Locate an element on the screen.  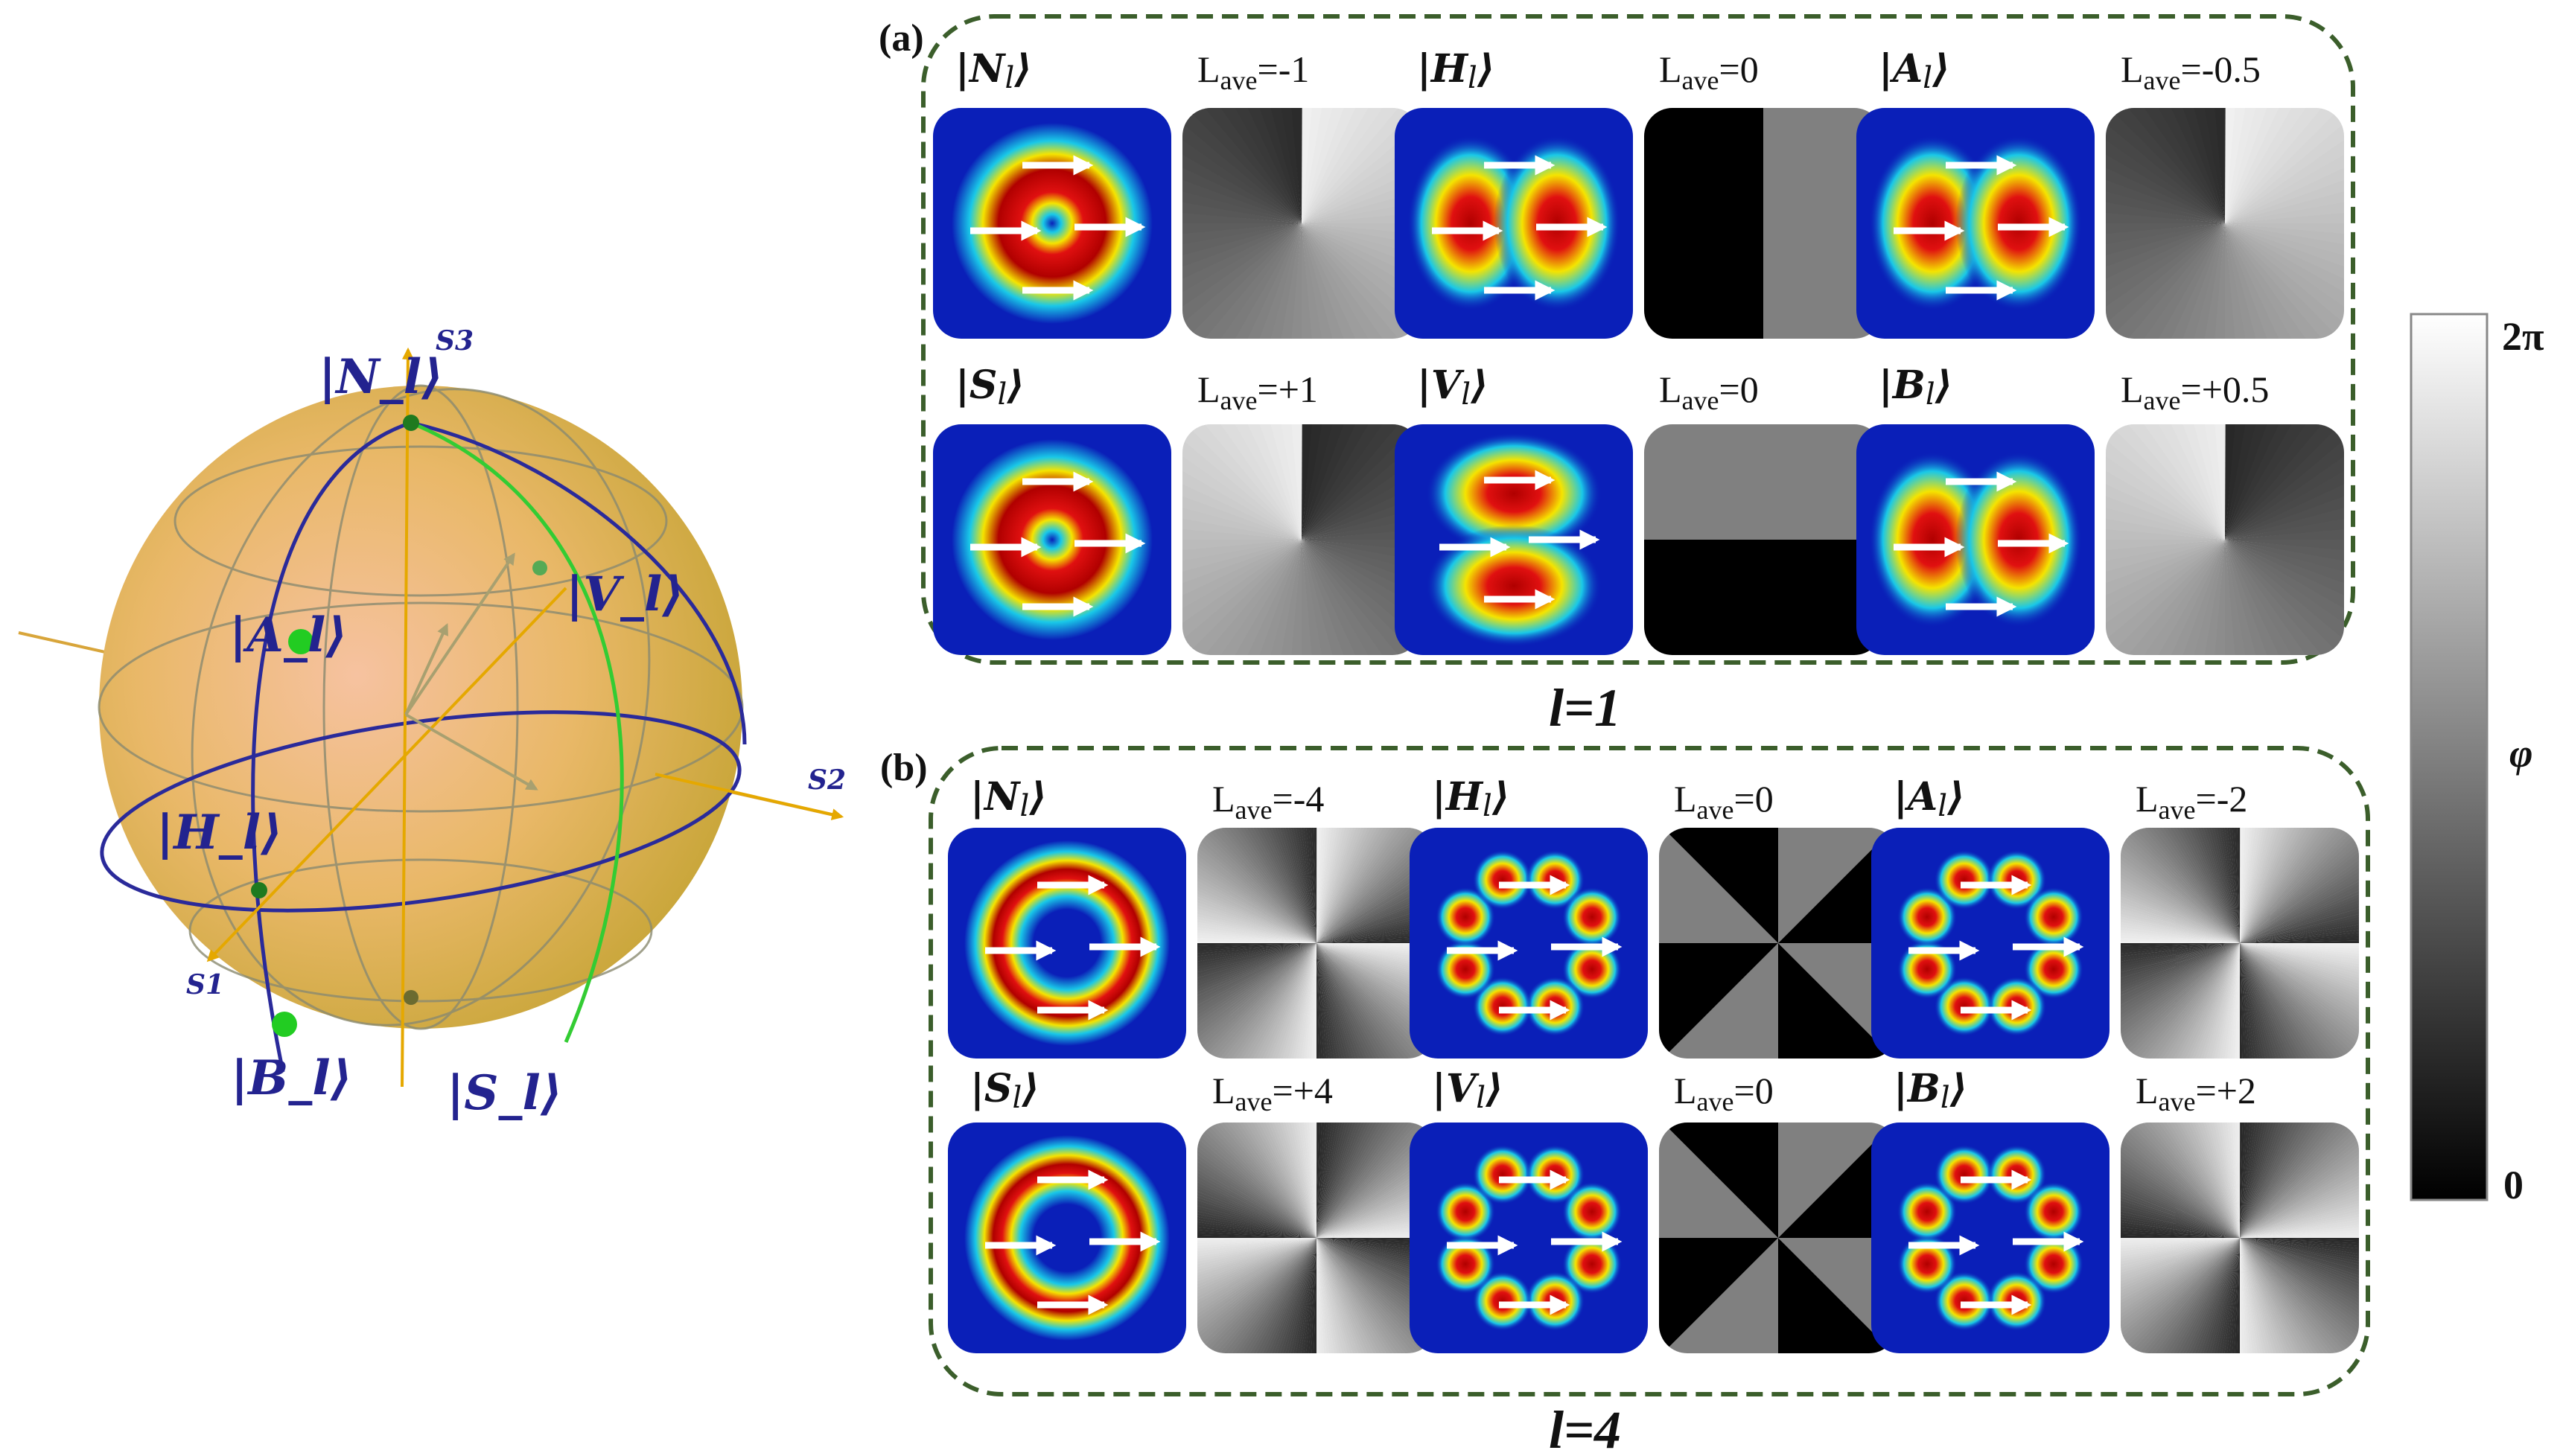
ket-B-label: |B_l⟩ is located at coordinates (291, 1078).